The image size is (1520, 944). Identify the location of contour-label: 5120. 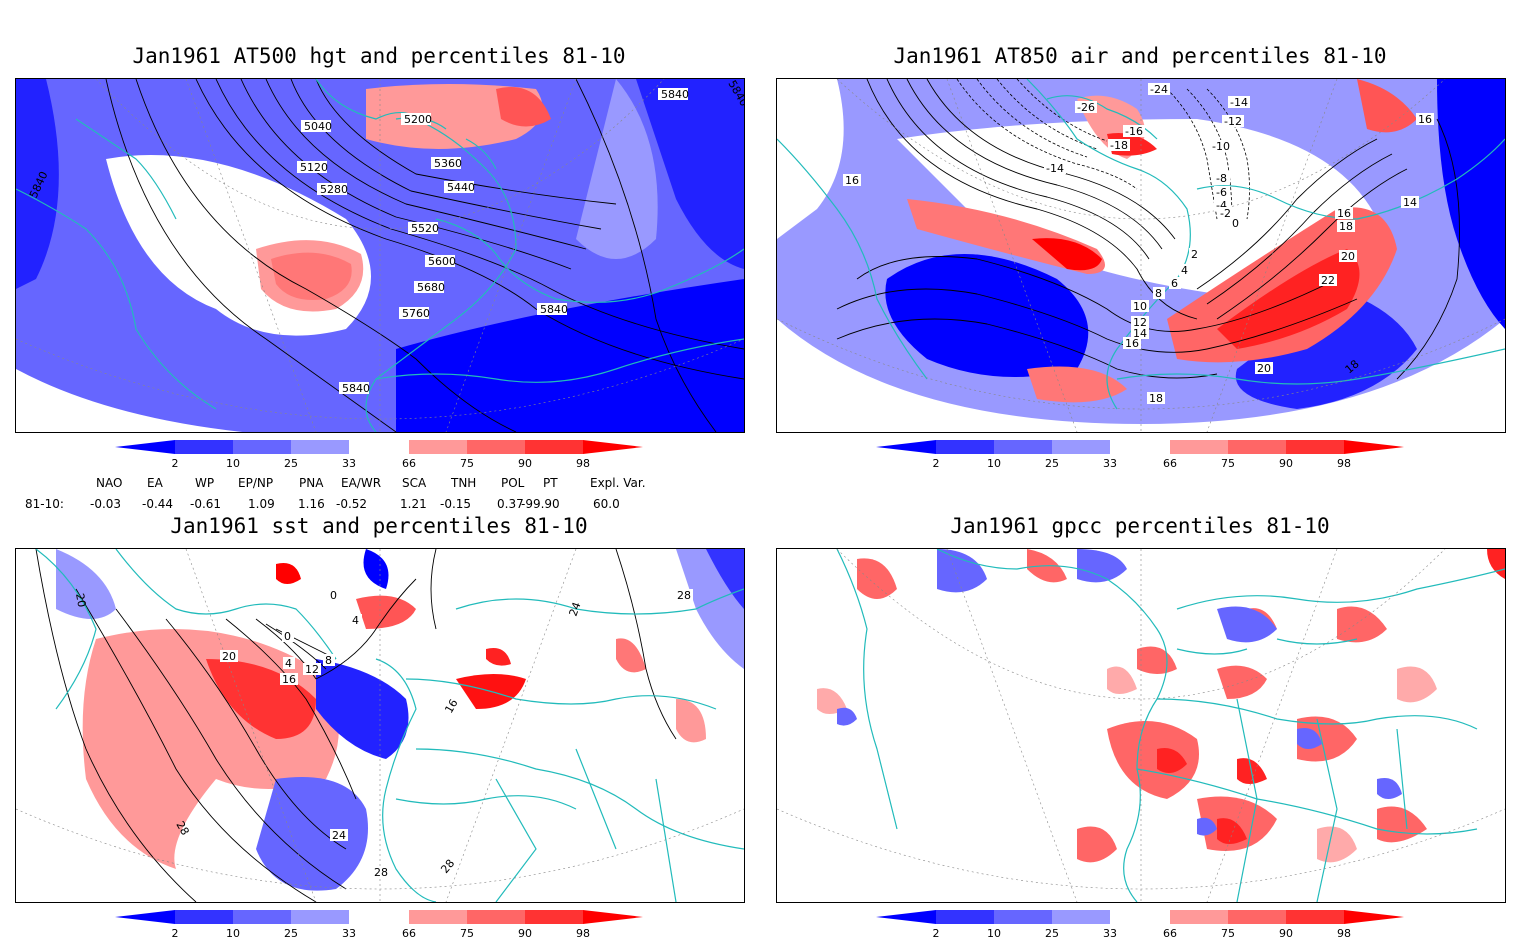
(314, 167).